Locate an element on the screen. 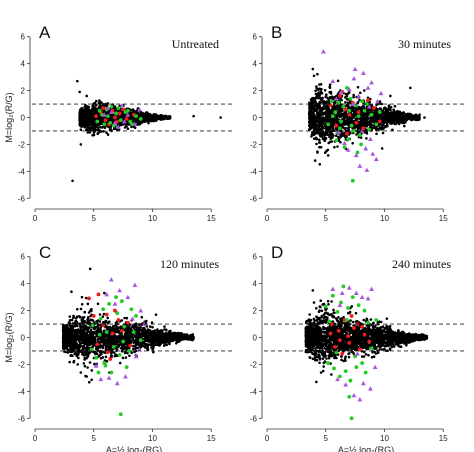 This screenshot has height=452, width=474. y-tick-label: -6 is located at coordinates (254, 198).